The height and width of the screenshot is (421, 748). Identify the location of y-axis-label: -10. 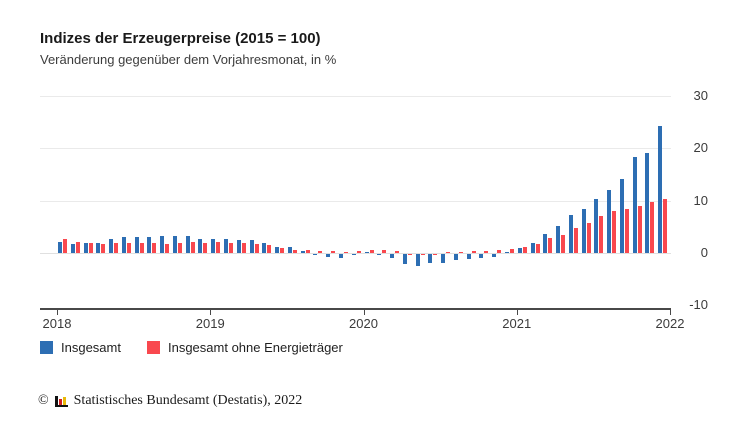
(698, 305).